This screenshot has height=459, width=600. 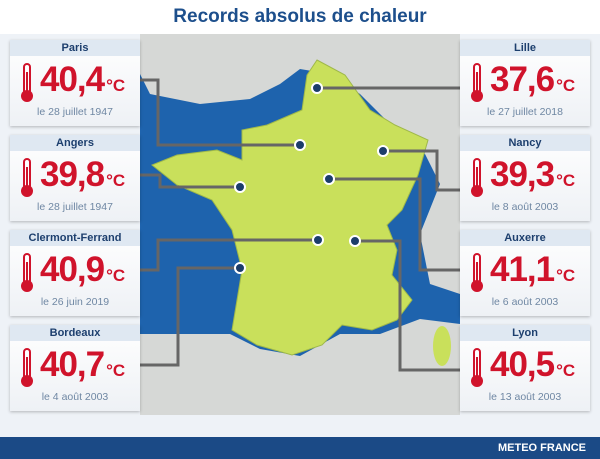 What do you see at coordinates (525, 112) in the screenshot?
I see `record-date: le 27 juillet 2018` at bounding box center [525, 112].